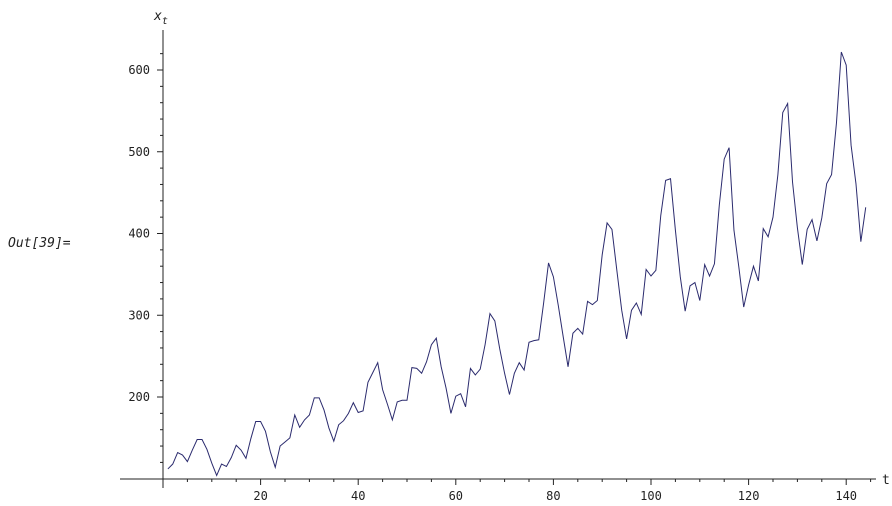 The height and width of the screenshot is (506, 892). Describe the element at coordinates (456, 496) in the screenshot. I see `x-tick-label: 60` at that location.